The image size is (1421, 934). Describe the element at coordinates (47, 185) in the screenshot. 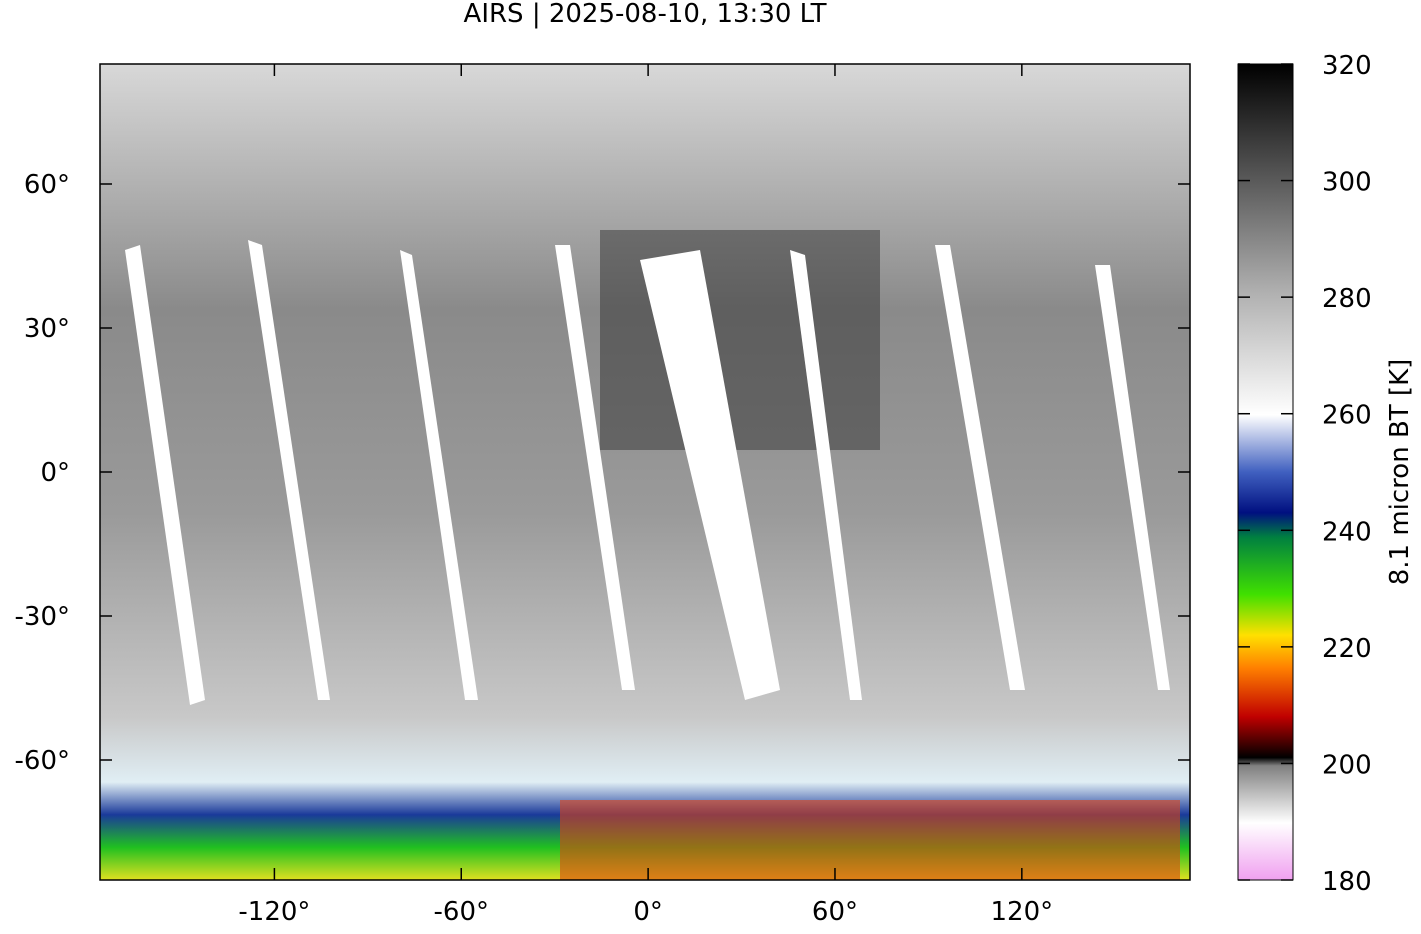

I see `y-tick-label: 60°` at that location.